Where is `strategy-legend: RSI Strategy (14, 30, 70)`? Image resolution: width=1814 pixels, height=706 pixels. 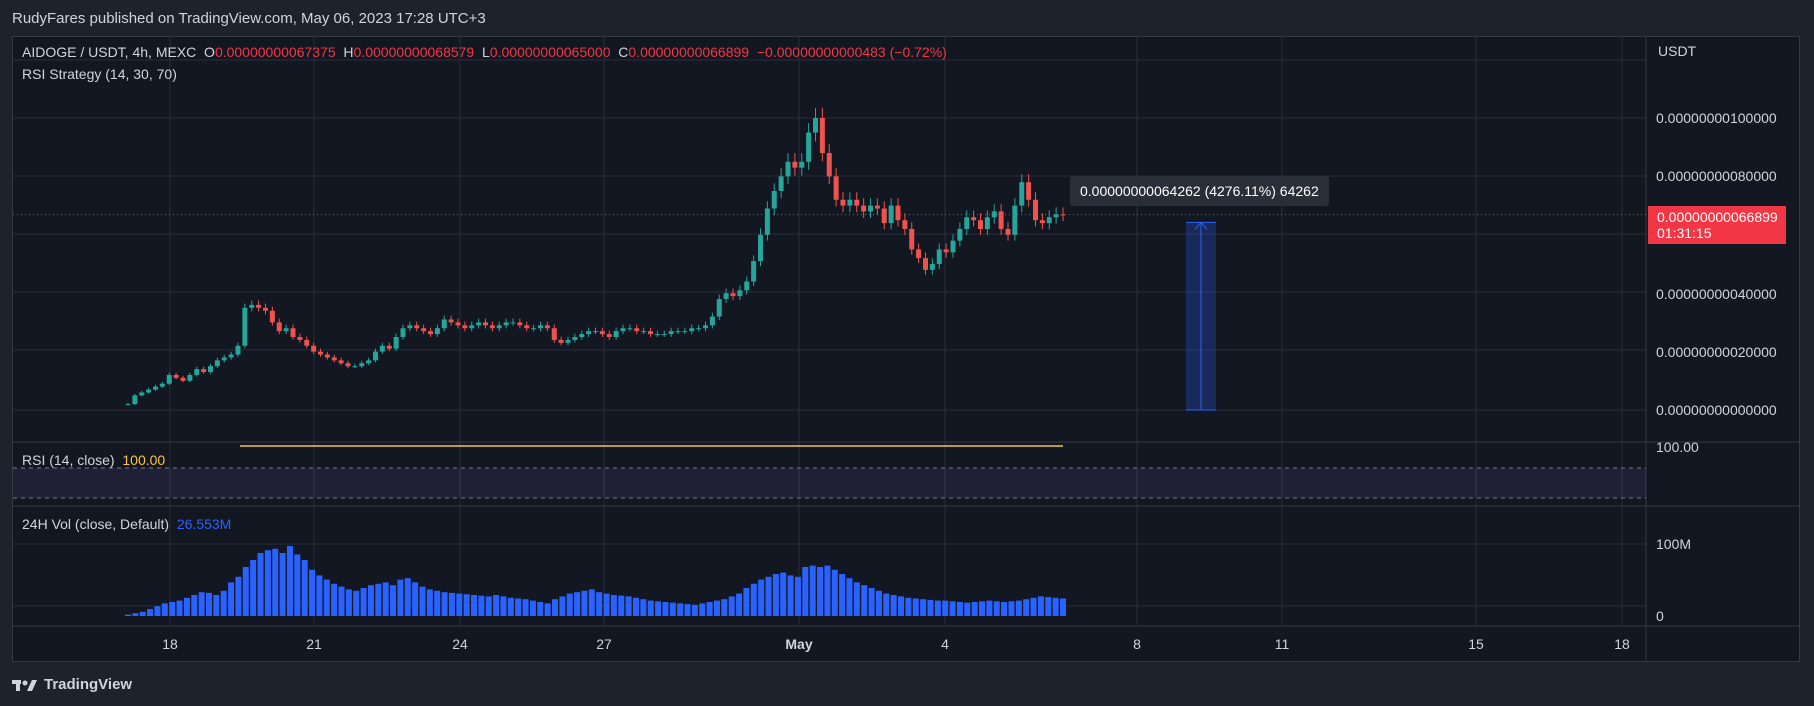
strategy-legend: RSI Strategy (14, 30, 70) is located at coordinates (99, 74).